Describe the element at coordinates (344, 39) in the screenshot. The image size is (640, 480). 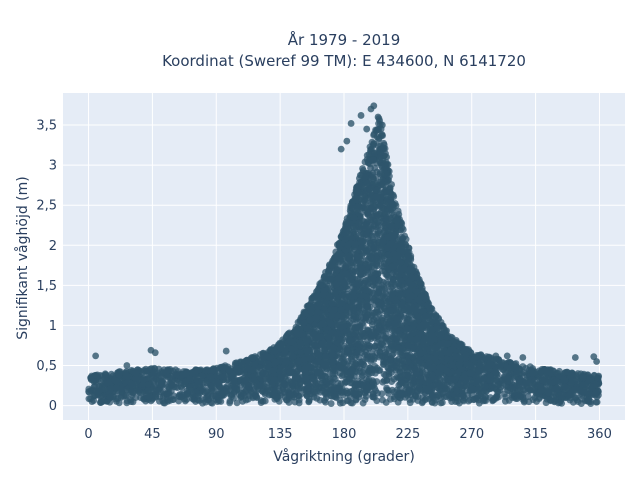
I see `chart-title-line-1: År 1979 - 2019` at that location.